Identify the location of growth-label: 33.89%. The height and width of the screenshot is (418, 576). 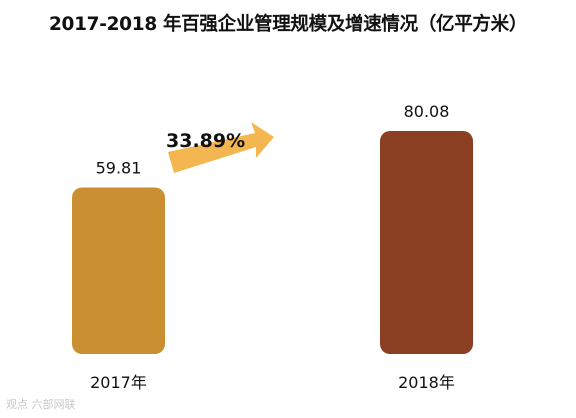
(205, 141).